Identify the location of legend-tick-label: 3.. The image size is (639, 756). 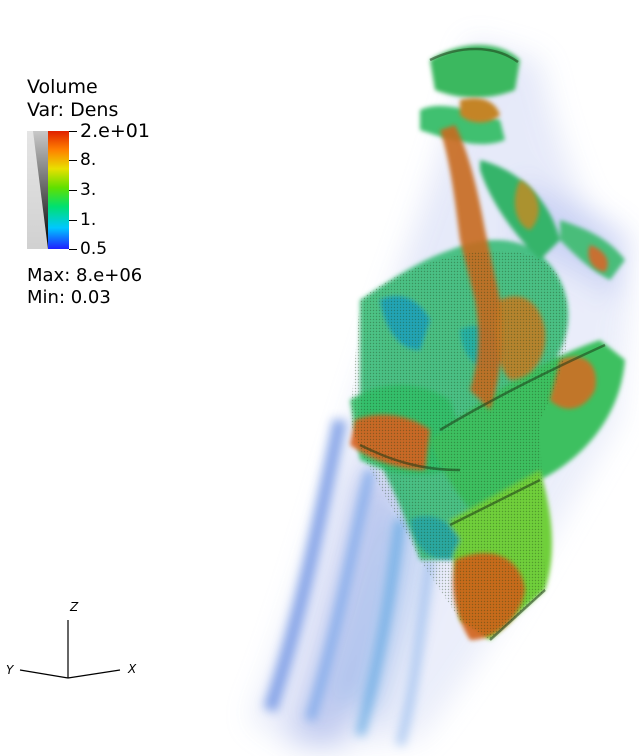
(88, 190).